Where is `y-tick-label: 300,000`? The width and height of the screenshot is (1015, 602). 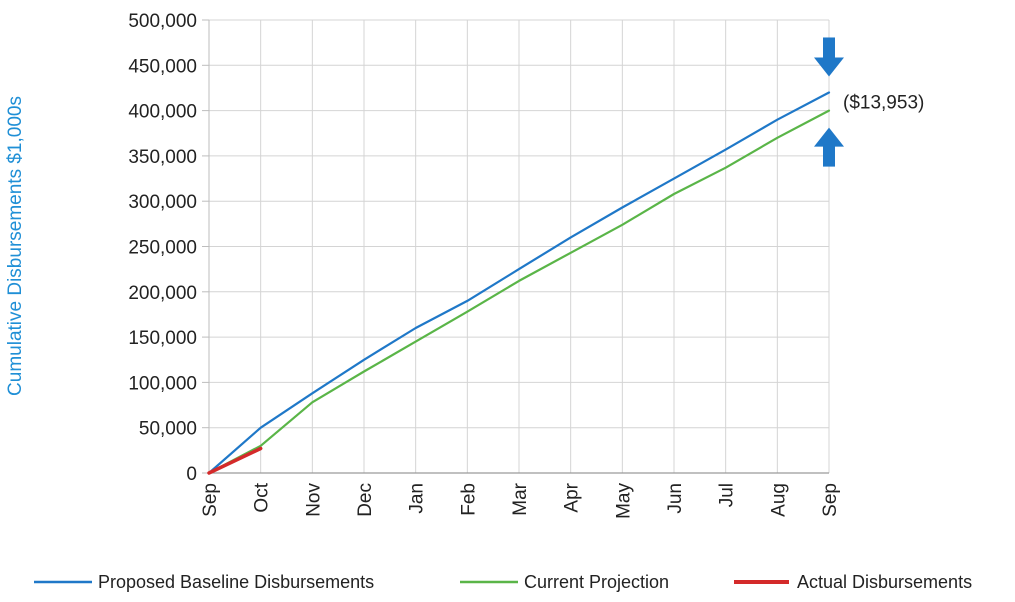
y-tick-label: 300,000 is located at coordinates (162, 202).